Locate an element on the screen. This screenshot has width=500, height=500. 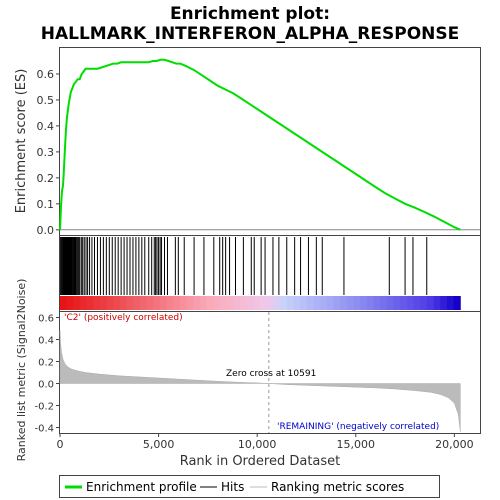
ranking-ytick-label: 0.4 is located at coordinates (46, 341).